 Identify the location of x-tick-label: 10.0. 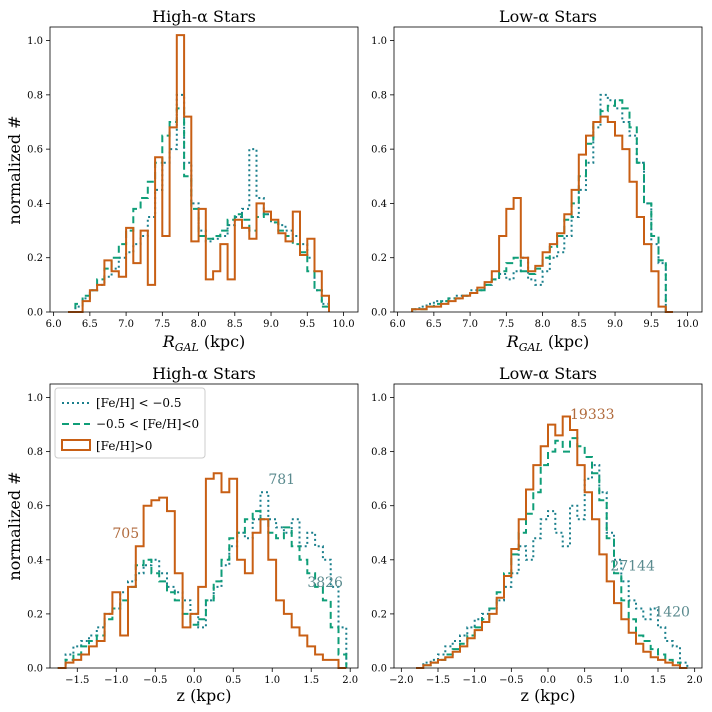
(687, 324).